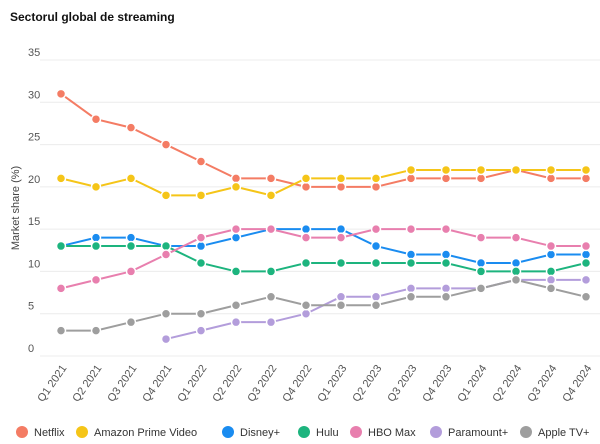  I want to click on x-tick-label: Q3 2022, so click(262, 383).